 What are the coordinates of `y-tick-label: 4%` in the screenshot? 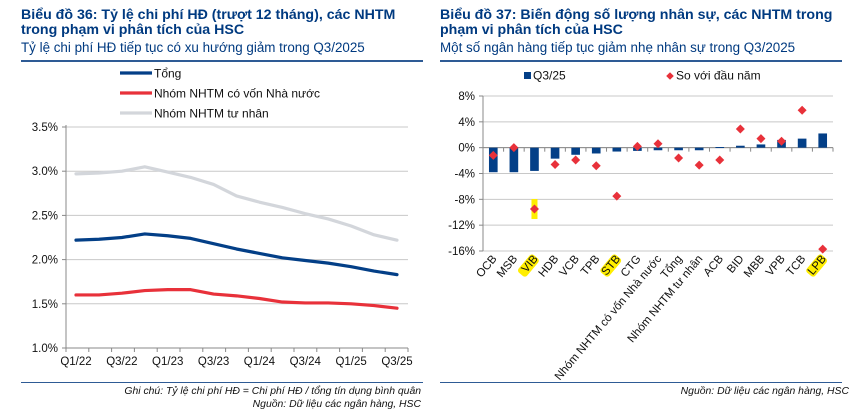 It's located at (466, 123).